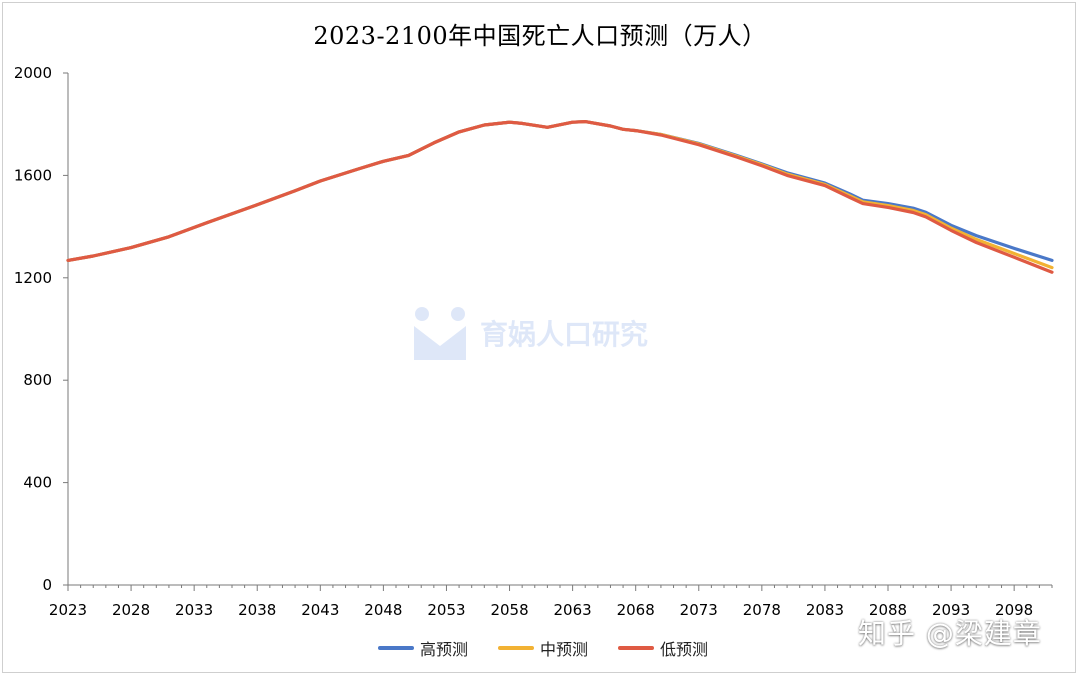  I want to click on x-tick-label: 2078, so click(762, 610).